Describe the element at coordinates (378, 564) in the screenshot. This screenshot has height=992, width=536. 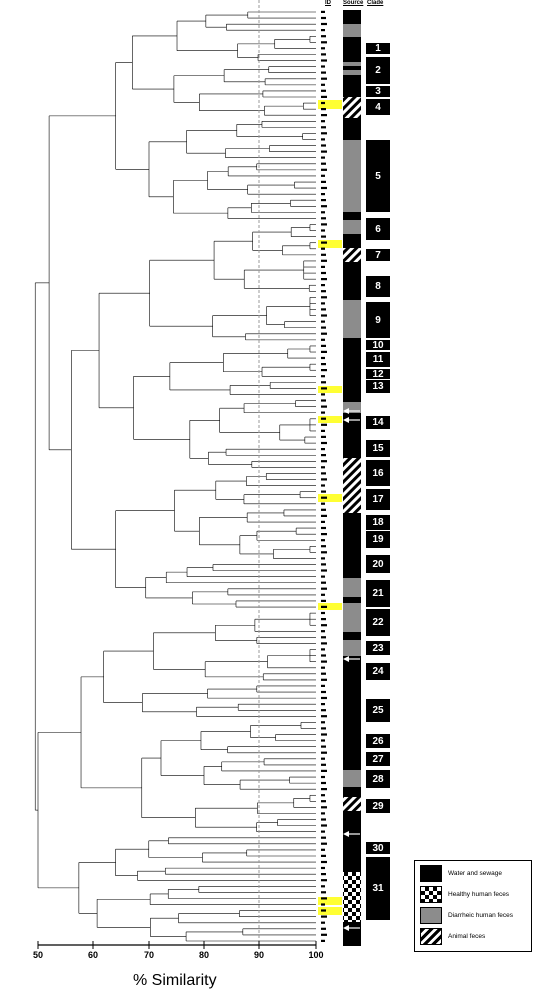
I see `clade-label: 20` at that location.